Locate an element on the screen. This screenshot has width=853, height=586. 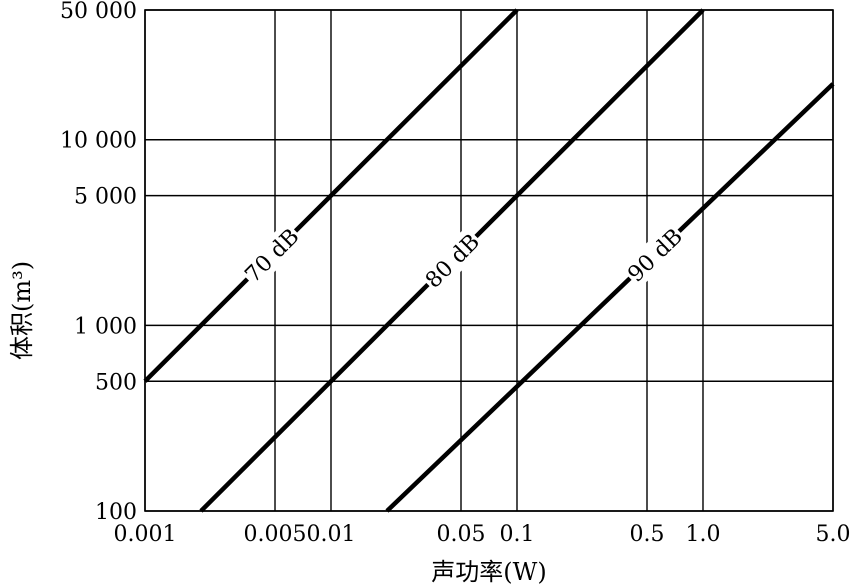
x-tick-label: 1.0 is located at coordinates (702, 534).